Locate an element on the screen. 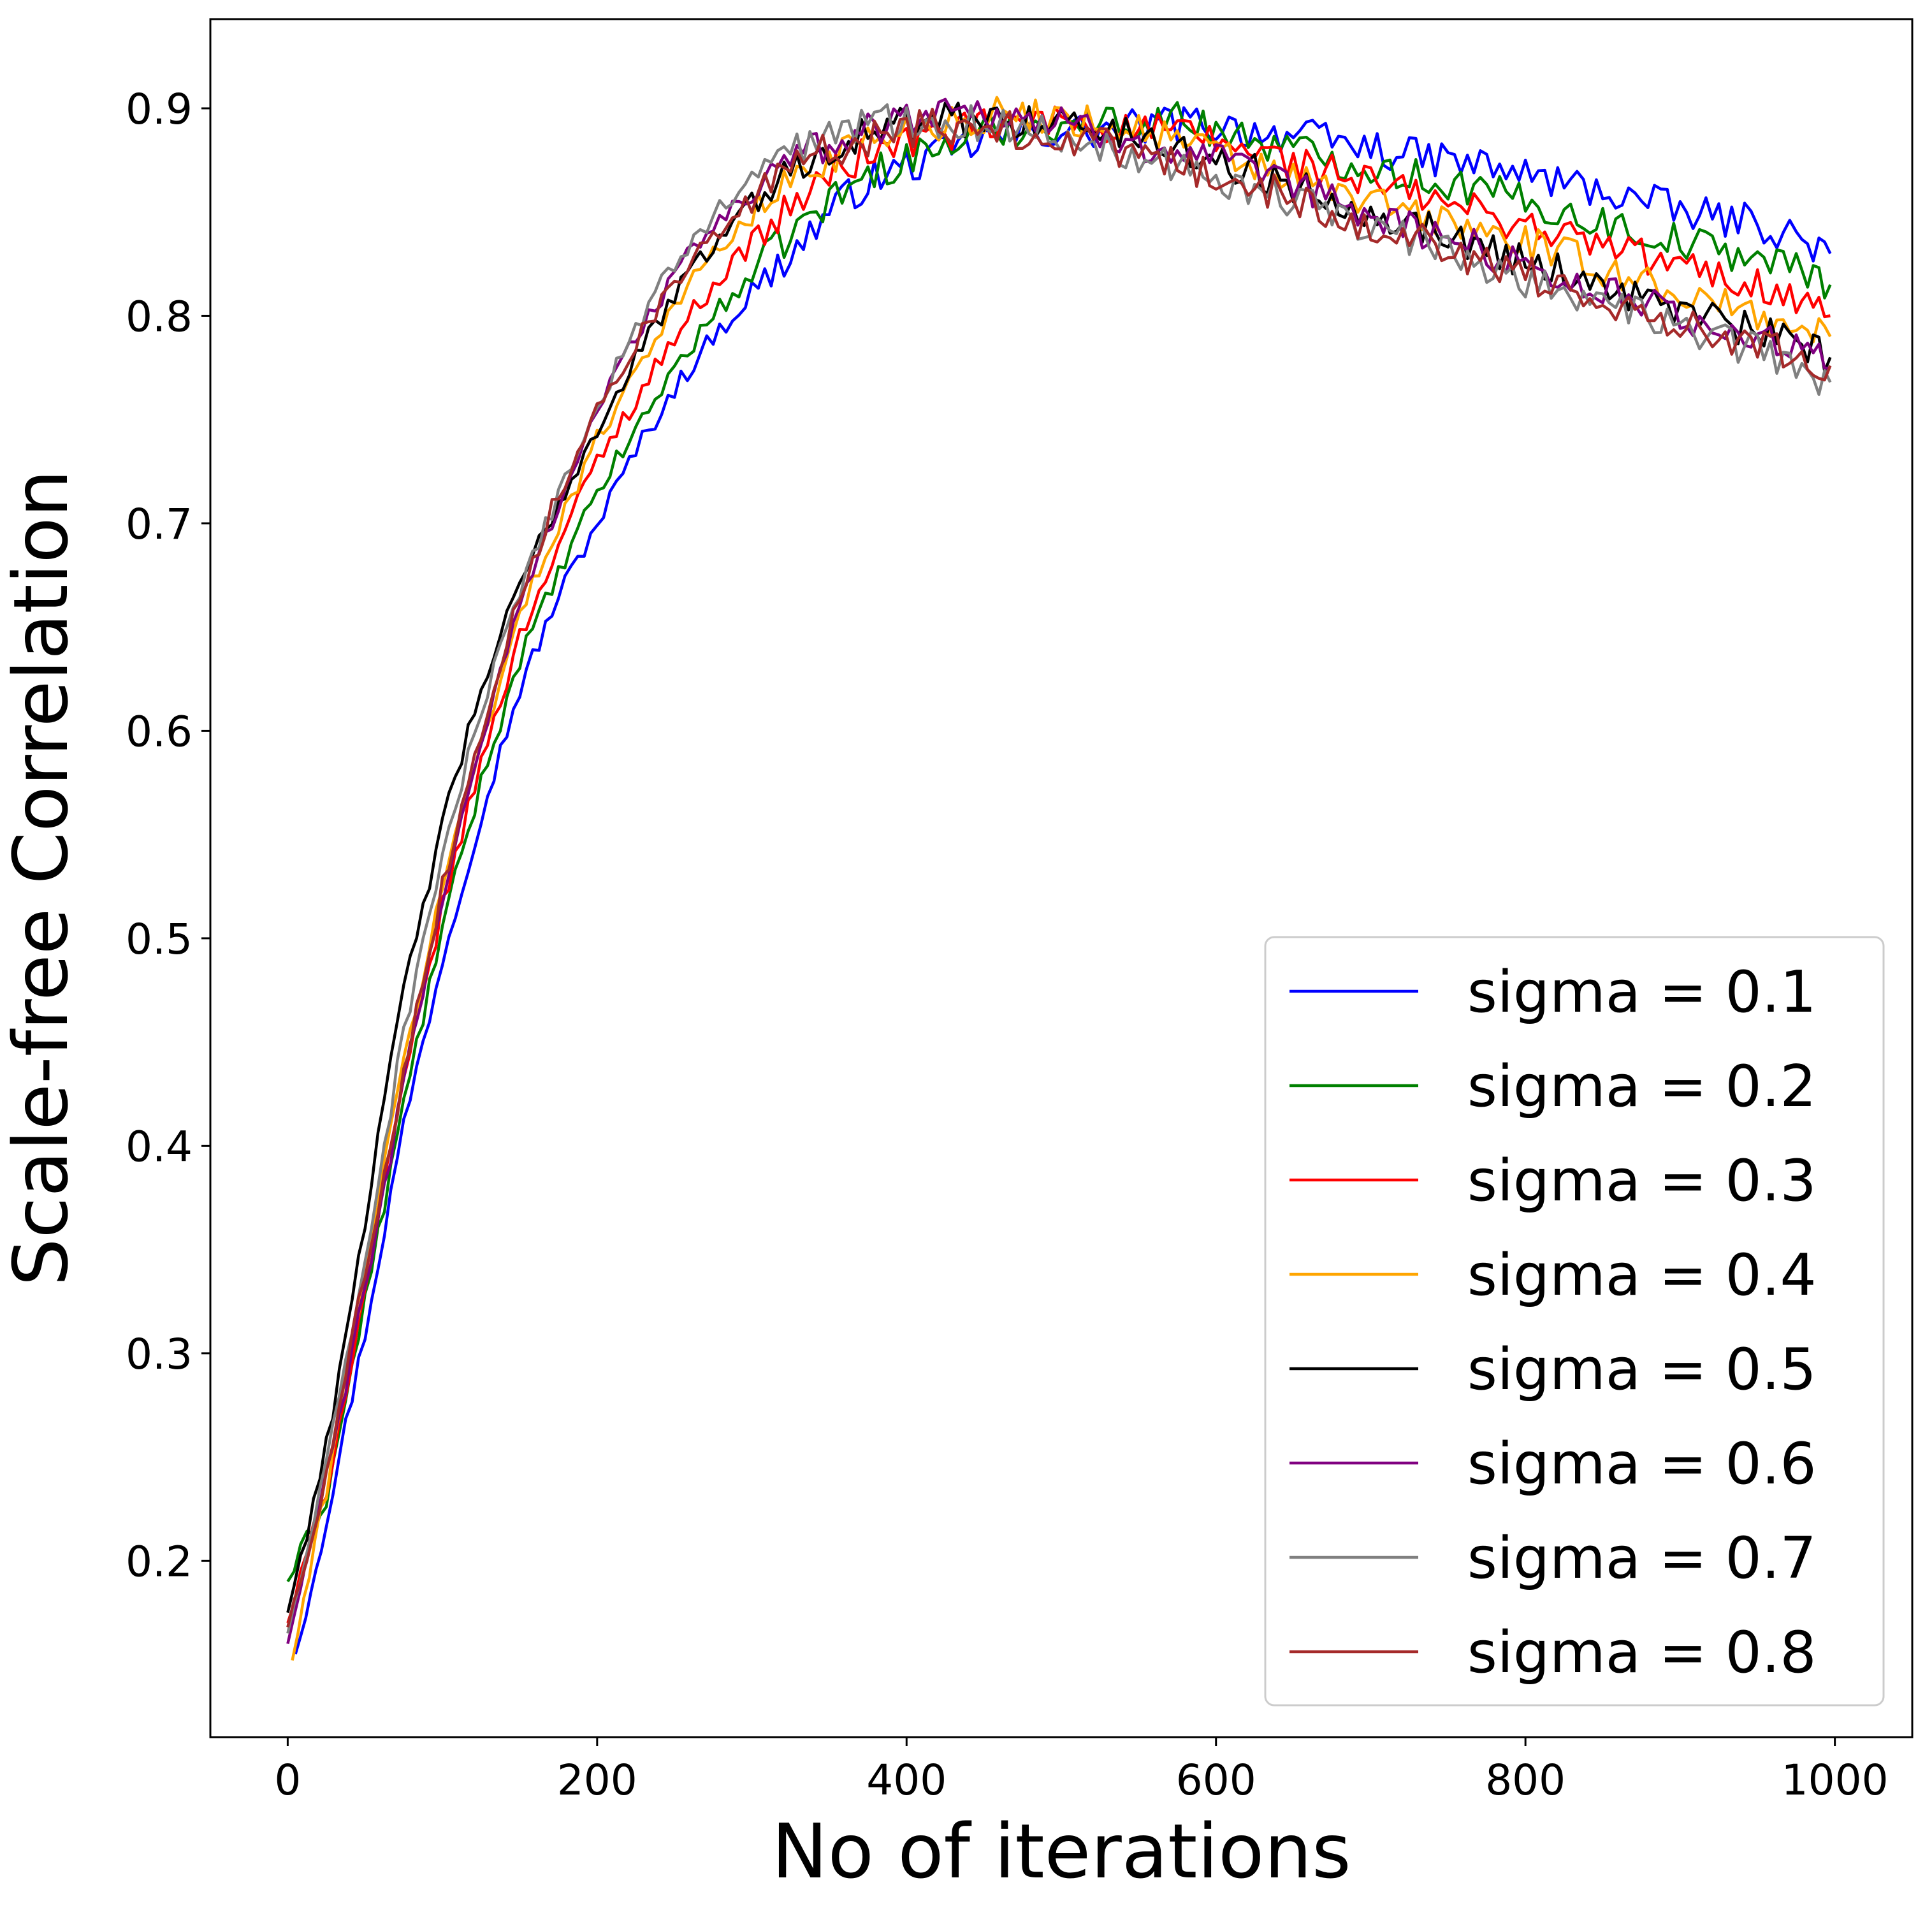 This screenshot has height=1915, width=1932. x-tick-label: 800 is located at coordinates (1525, 1780).